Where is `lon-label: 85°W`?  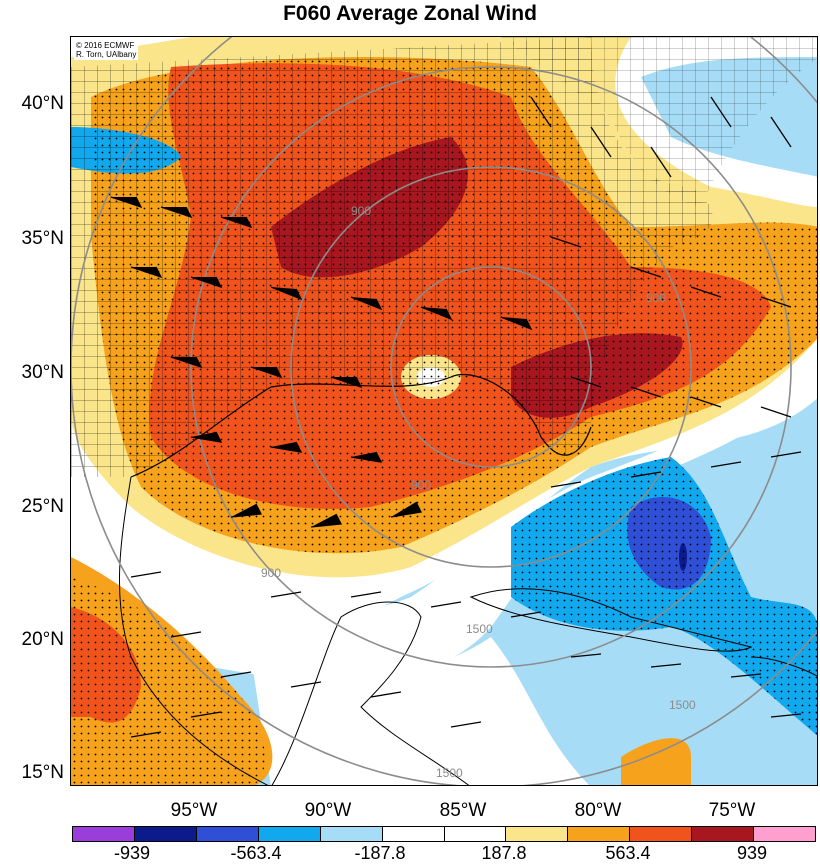
lon-label: 85°W is located at coordinates (463, 810).